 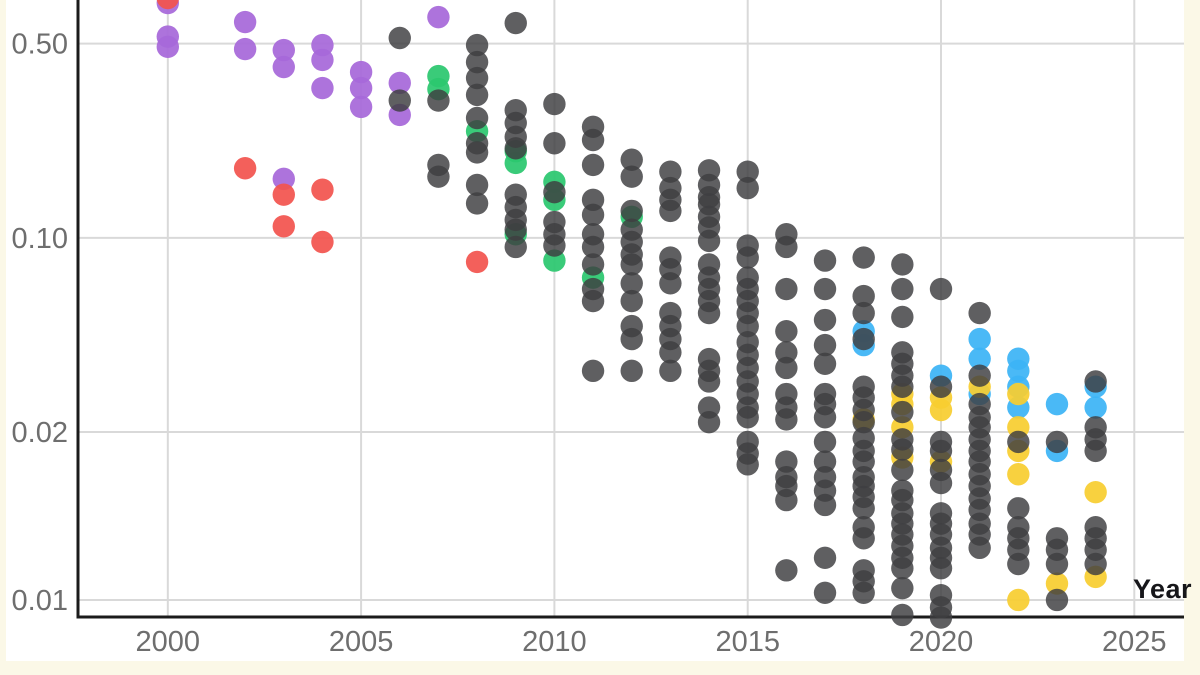 I want to click on series-purple, so click(x=303, y=95).